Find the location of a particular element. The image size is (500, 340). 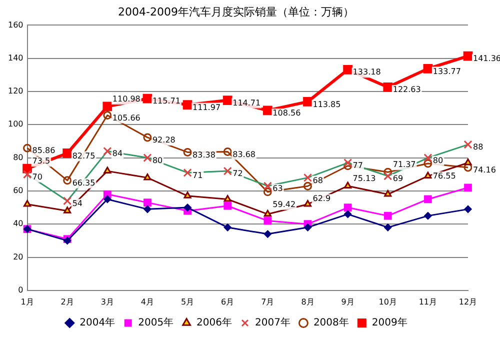

x-tick-label: 7月 is located at coordinates (267, 301).